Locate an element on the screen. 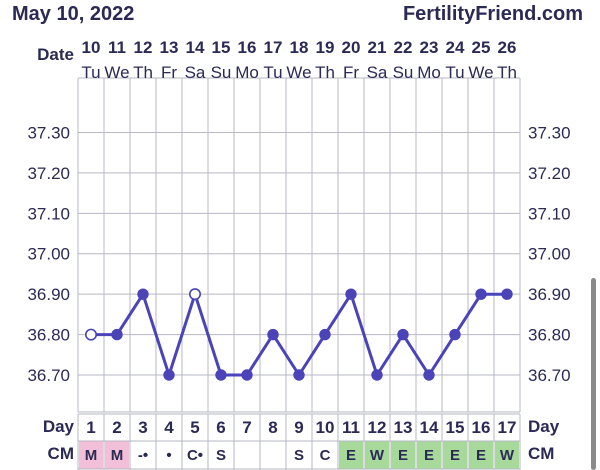 This screenshot has width=600, height=470. date-number: 24 is located at coordinates (455, 47).